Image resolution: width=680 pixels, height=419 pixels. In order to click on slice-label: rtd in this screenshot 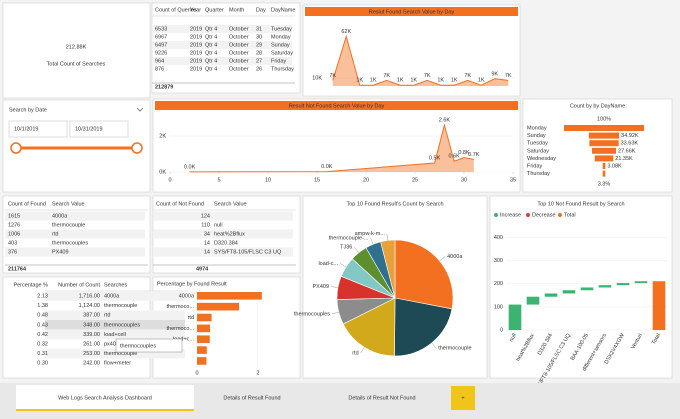, I will do `click(355, 354)`.